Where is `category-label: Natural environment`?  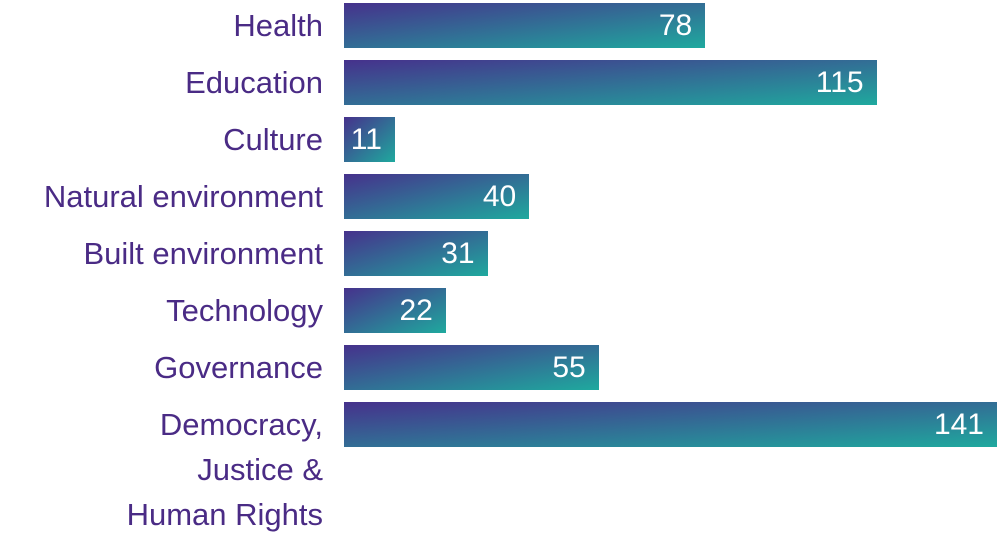
category-label: Natural environment is located at coordinates (183, 196).